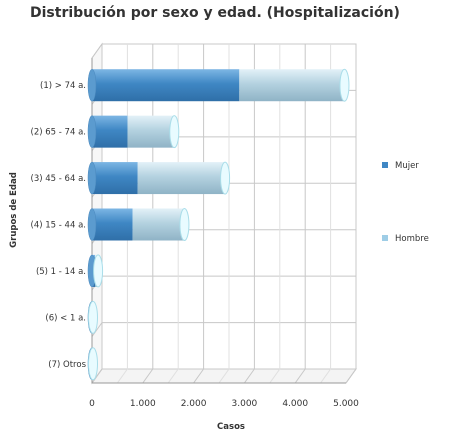 This screenshot has height=444, width=450. I want to click on x-tick-label: 4.000, so click(295, 404).